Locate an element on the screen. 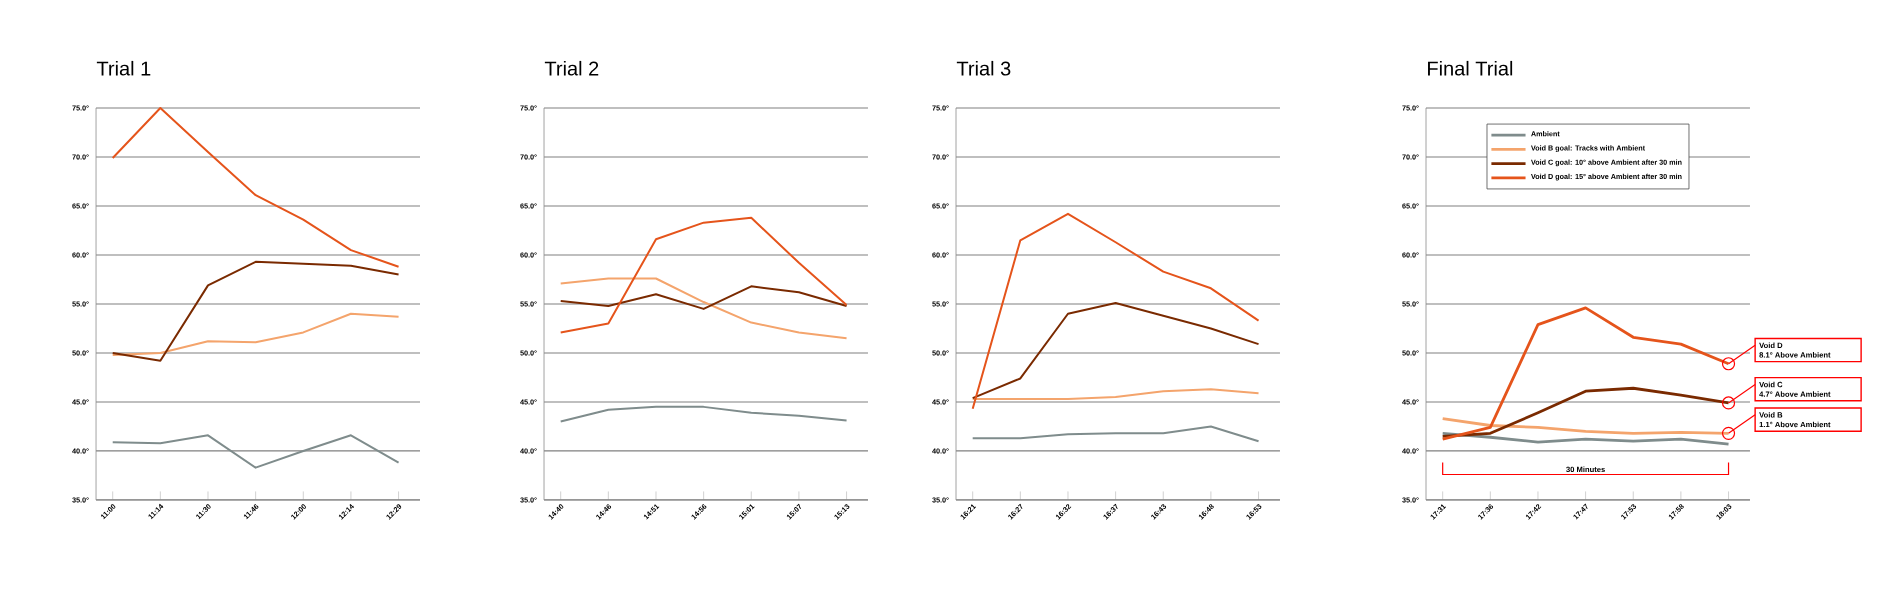 The image size is (1904, 608). chart-title: Final Trial is located at coordinates (1470, 68).